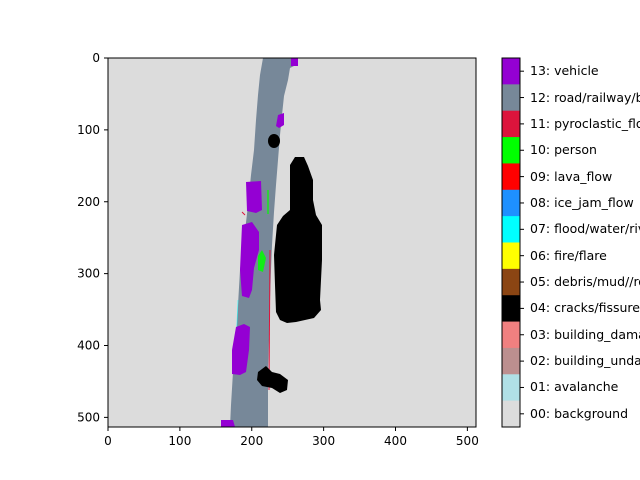  Describe the element at coordinates (179, 441) in the screenshot. I see `x-tick-label: 100` at that location.